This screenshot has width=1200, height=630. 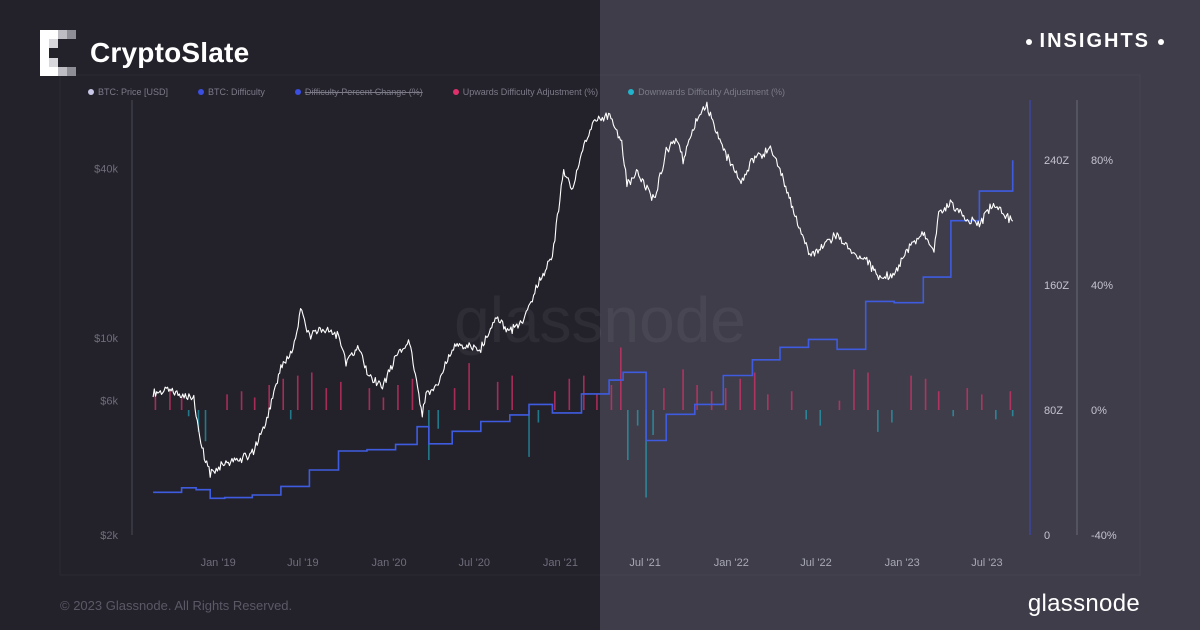 I want to click on x-axis-tick-label: Jul '19, so click(x=302, y=563).